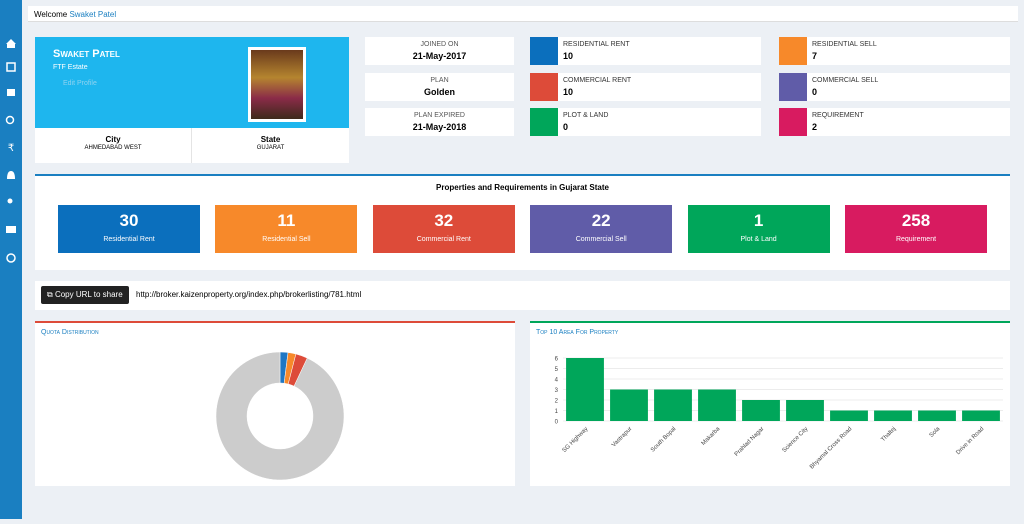  Describe the element at coordinates (894, 86) in the screenshot. I see `stat-box: COMMERCIAL SELL 0` at that location.